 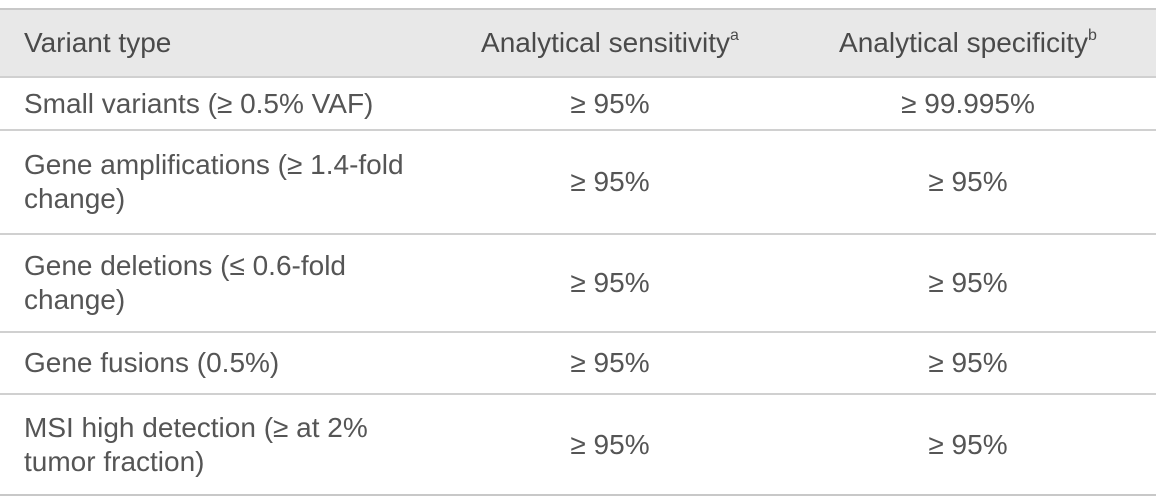 I want to click on cell-text: Gene fusions (0.5%), so click(x=152, y=362).